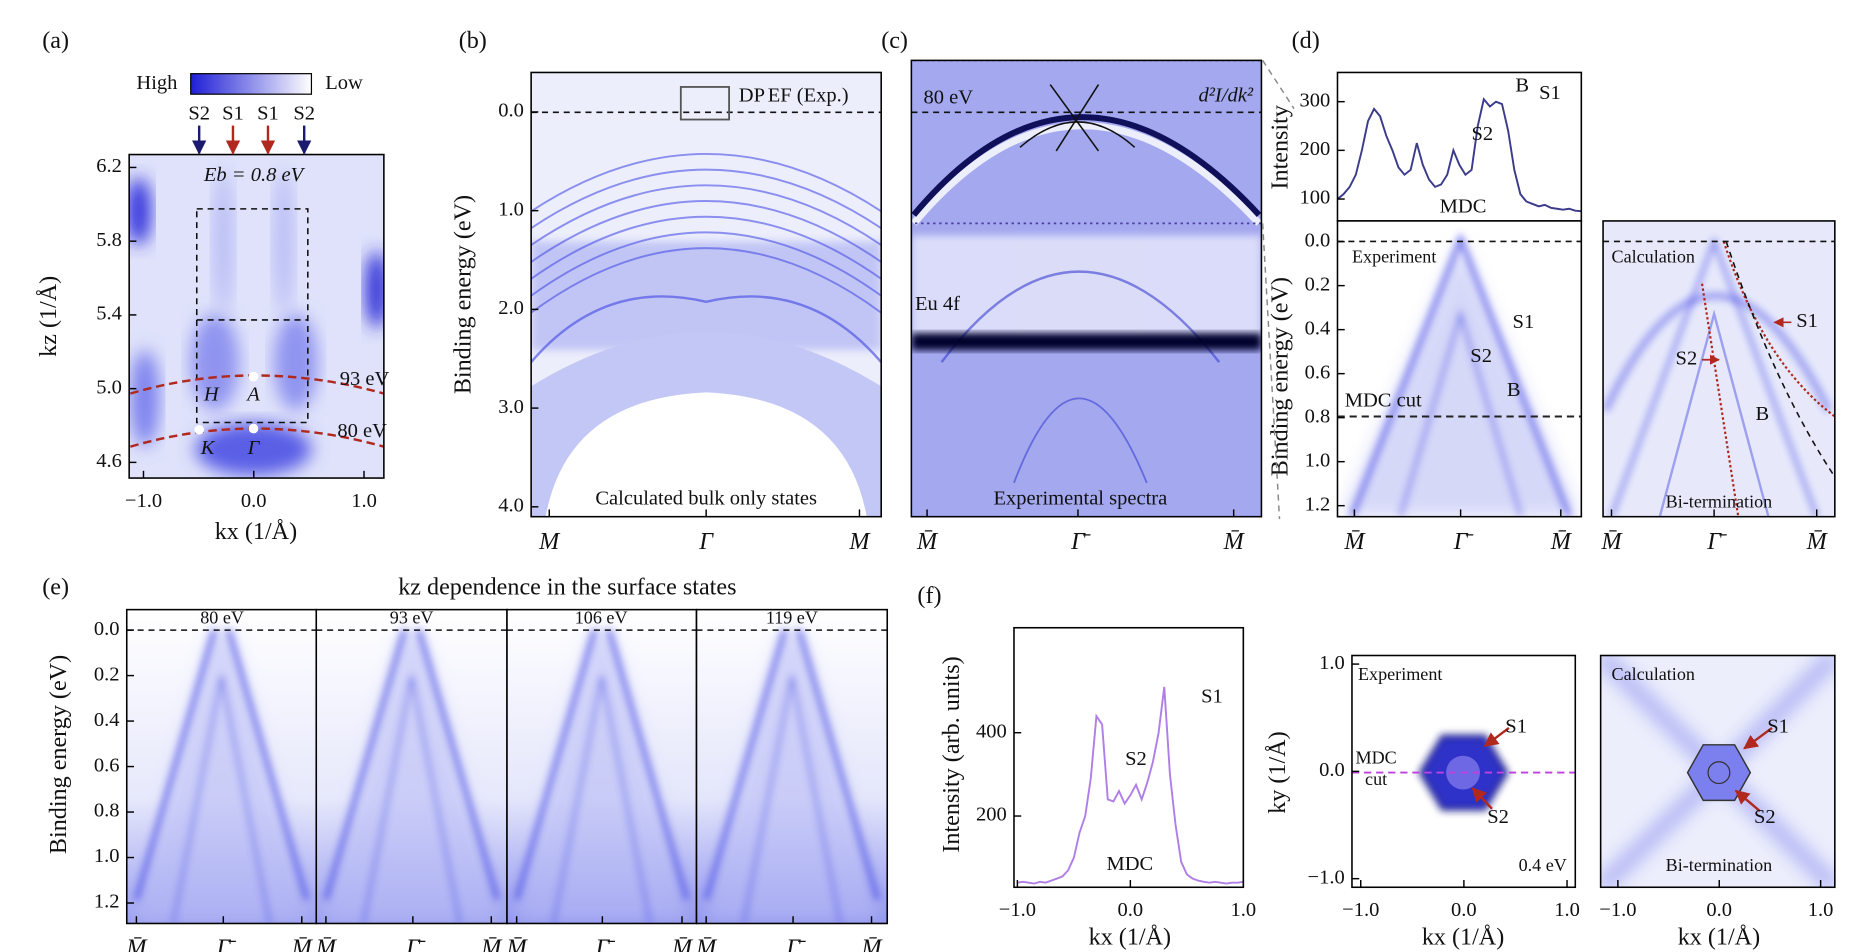 Image resolution: width=1865 pixels, height=952 pixels. I want to click on panel-label: (d), so click(1306, 40).